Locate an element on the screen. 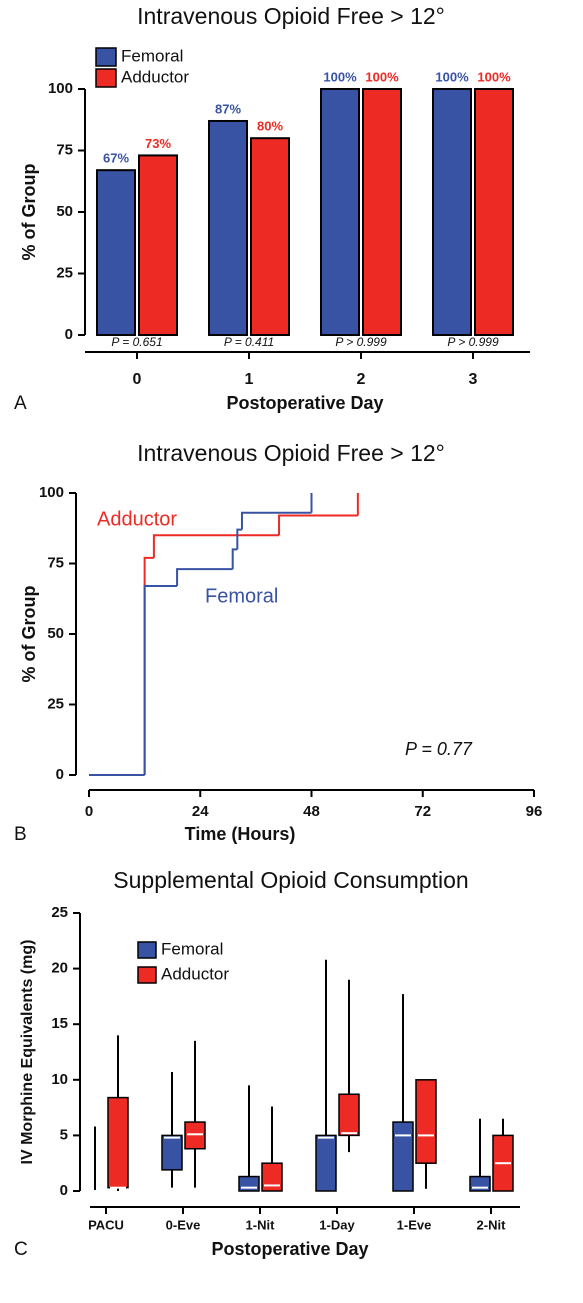 The width and height of the screenshot is (583, 1303). x-tick-label: 2-Nit is located at coordinates (492, 1224).